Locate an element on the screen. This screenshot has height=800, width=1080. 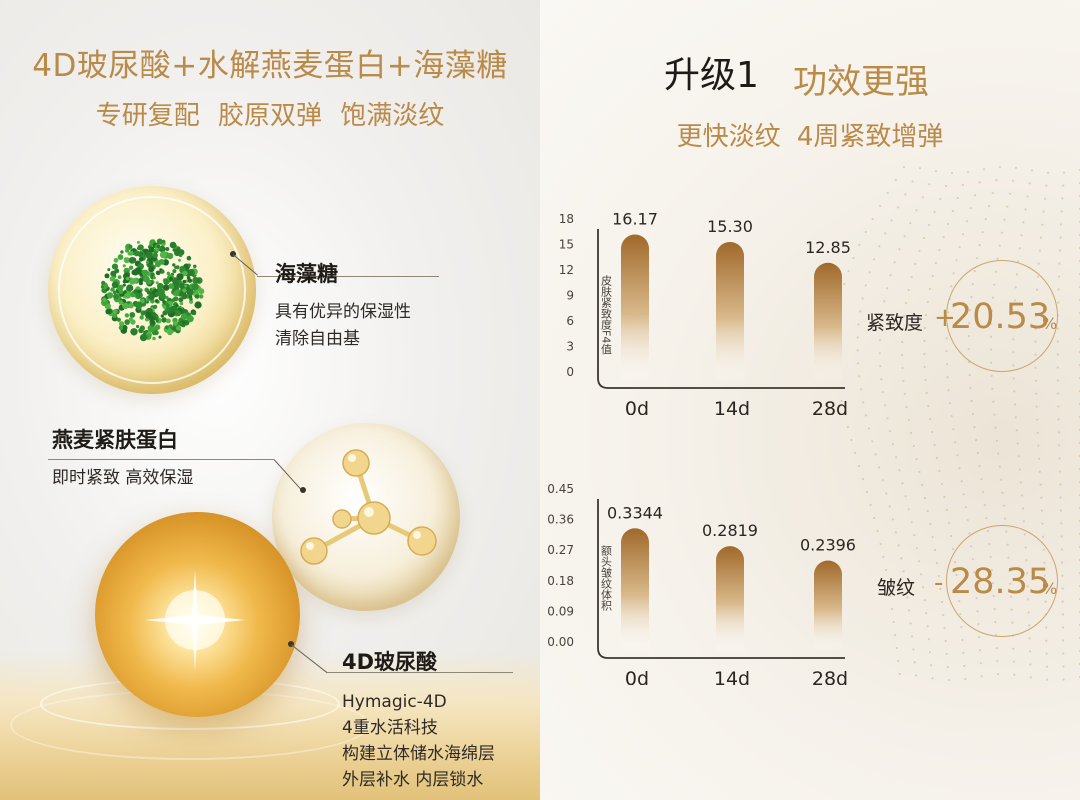
ingredient-desc-line: 外层补水 内层锁水 is located at coordinates (413, 780).